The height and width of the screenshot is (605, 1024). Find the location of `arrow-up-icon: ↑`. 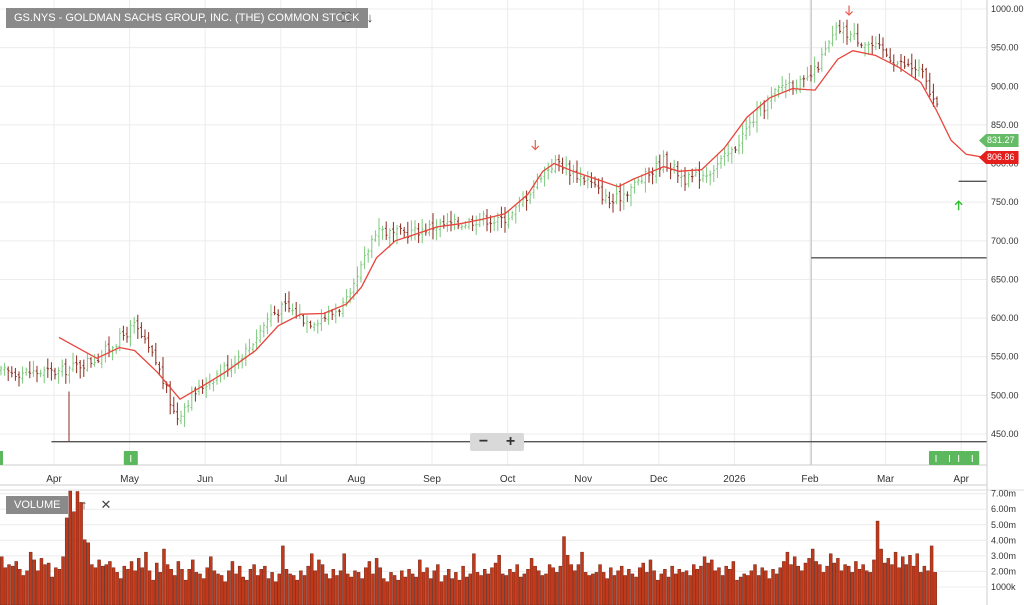

arrow-up-icon: ↑ is located at coordinates (84, 504).